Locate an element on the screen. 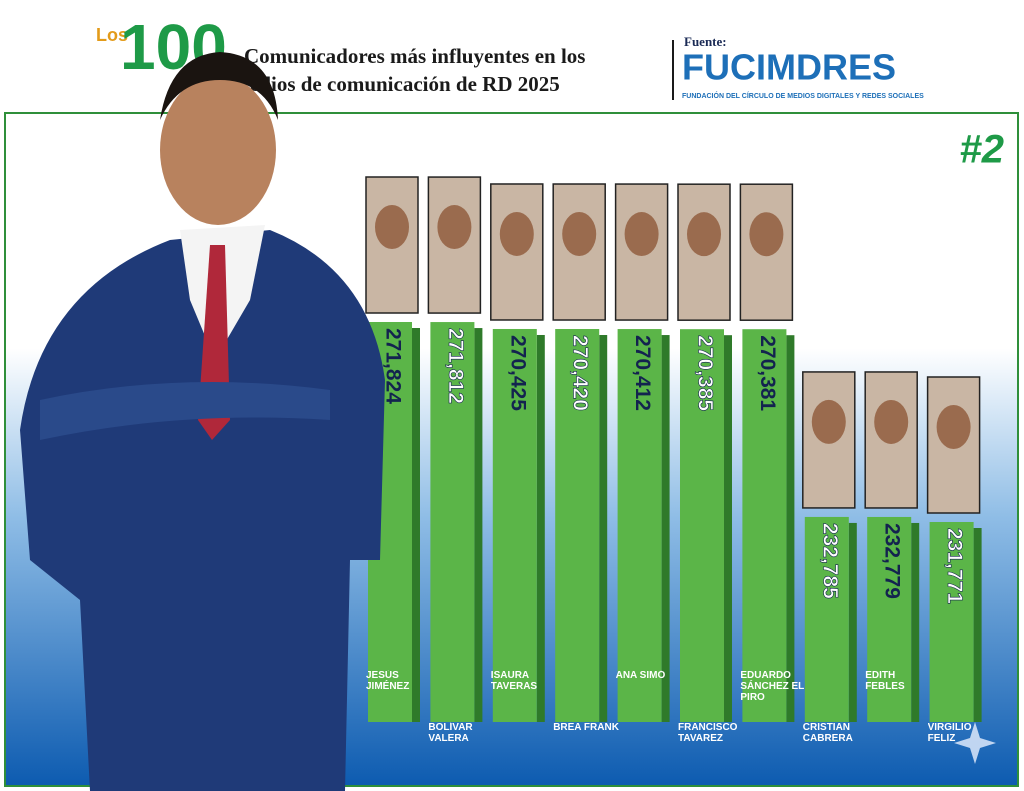 The image size is (1024, 791). category-label: FRANCISCO TAVAREZ is located at coordinates (708, 733).